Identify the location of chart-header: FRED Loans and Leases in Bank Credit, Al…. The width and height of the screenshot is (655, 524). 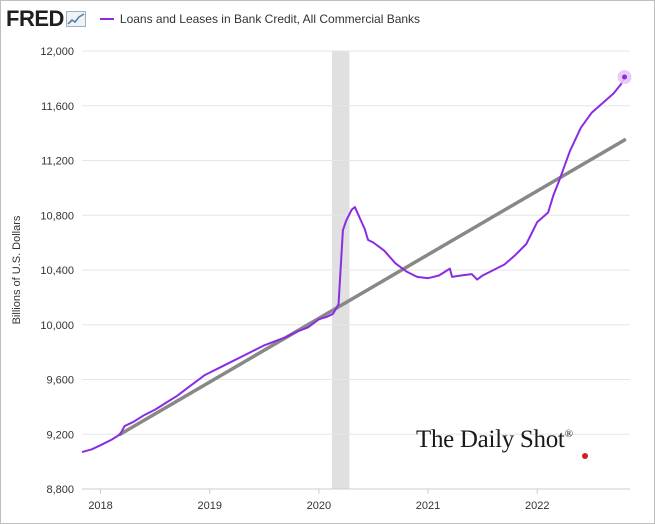
(213, 19).